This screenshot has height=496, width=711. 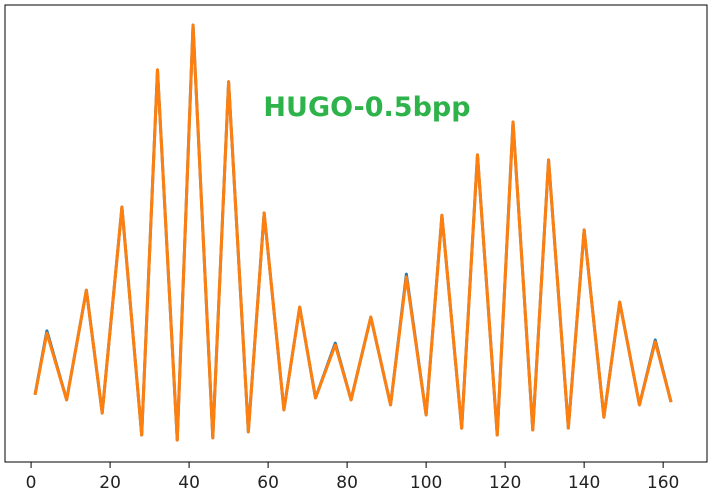 I want to click on x-tick-label: 80, so click(x=347, y=483).